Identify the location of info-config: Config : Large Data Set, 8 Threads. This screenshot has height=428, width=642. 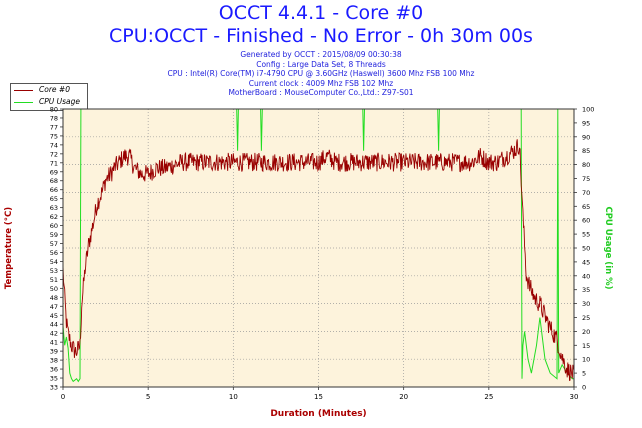
(321, 64).